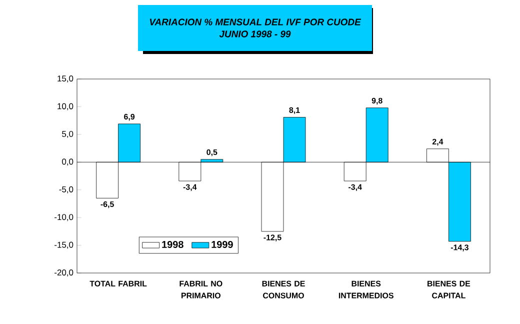  Describe the element at coordinates (256, 22) in the screenshot. I see `chart-title: VARIACION % MENSUAL DEL IVF POR CUODE` at that location.